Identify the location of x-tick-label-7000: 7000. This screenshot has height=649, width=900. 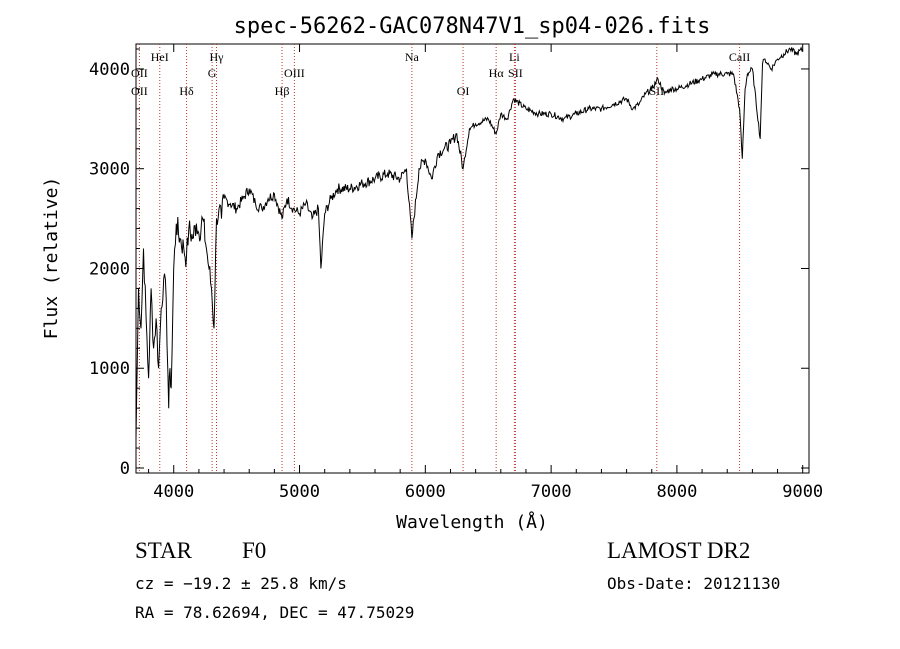
(551, 492).